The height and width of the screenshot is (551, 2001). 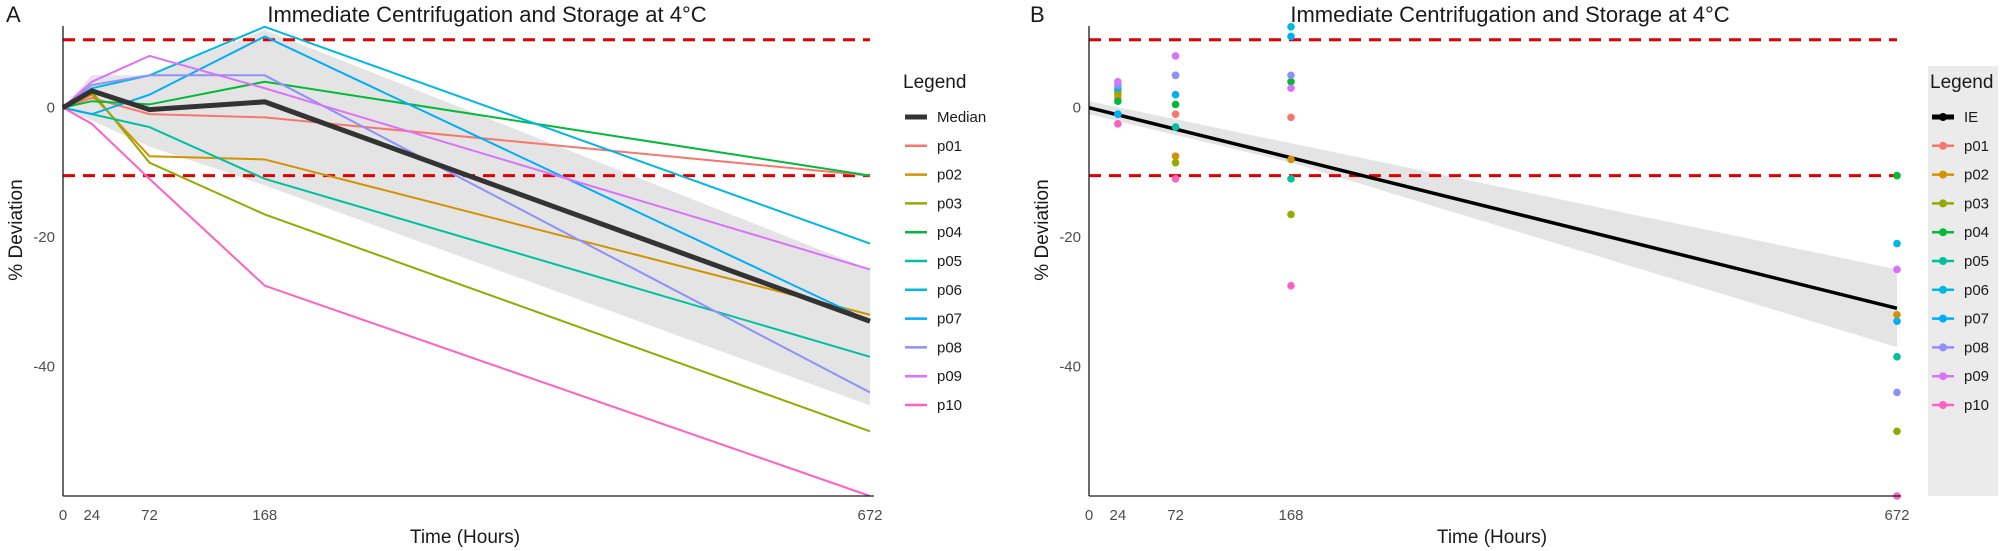 What do you see at coordinates (961, 117) in the screenshot?
I see `panel-a-legend-label-Median: Median` at bounding box center [961, 117].